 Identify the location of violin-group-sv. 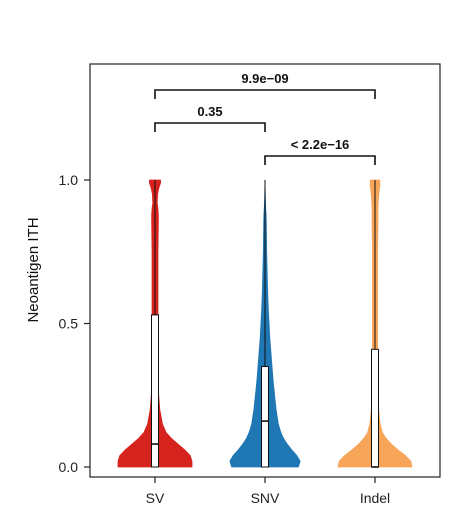
(155, 323).